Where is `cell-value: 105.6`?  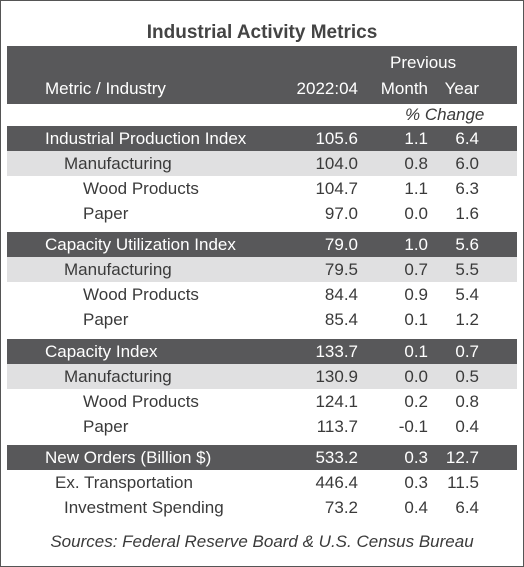 cell-value: 105.6 is located at coordinates (336, 138).